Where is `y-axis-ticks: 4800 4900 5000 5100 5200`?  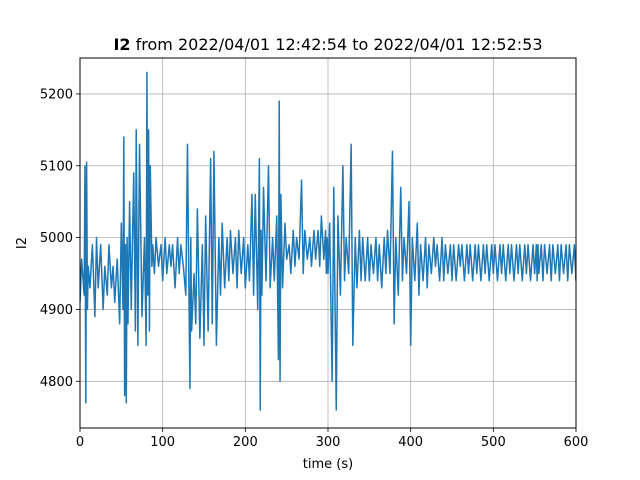
y-axis-ticks: 4800 4900 5000 5100 5200 is located at coordinates (60, 238).